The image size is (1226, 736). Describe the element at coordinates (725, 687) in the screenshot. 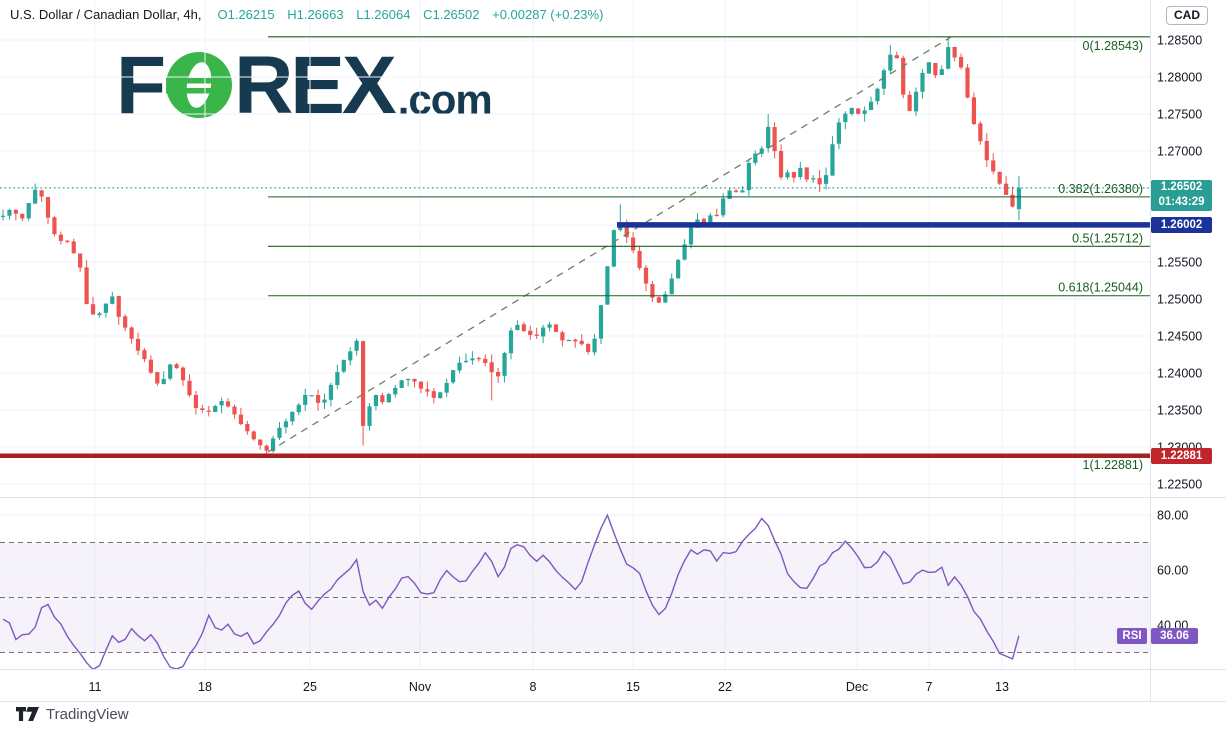

I see `svg-text: 22` at that location.